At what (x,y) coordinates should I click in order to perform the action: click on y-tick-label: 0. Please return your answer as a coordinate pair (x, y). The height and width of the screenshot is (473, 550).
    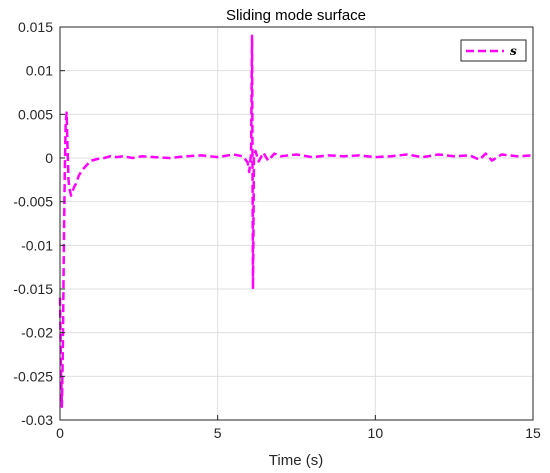
    Looking at the image, I should click on (49, 158).